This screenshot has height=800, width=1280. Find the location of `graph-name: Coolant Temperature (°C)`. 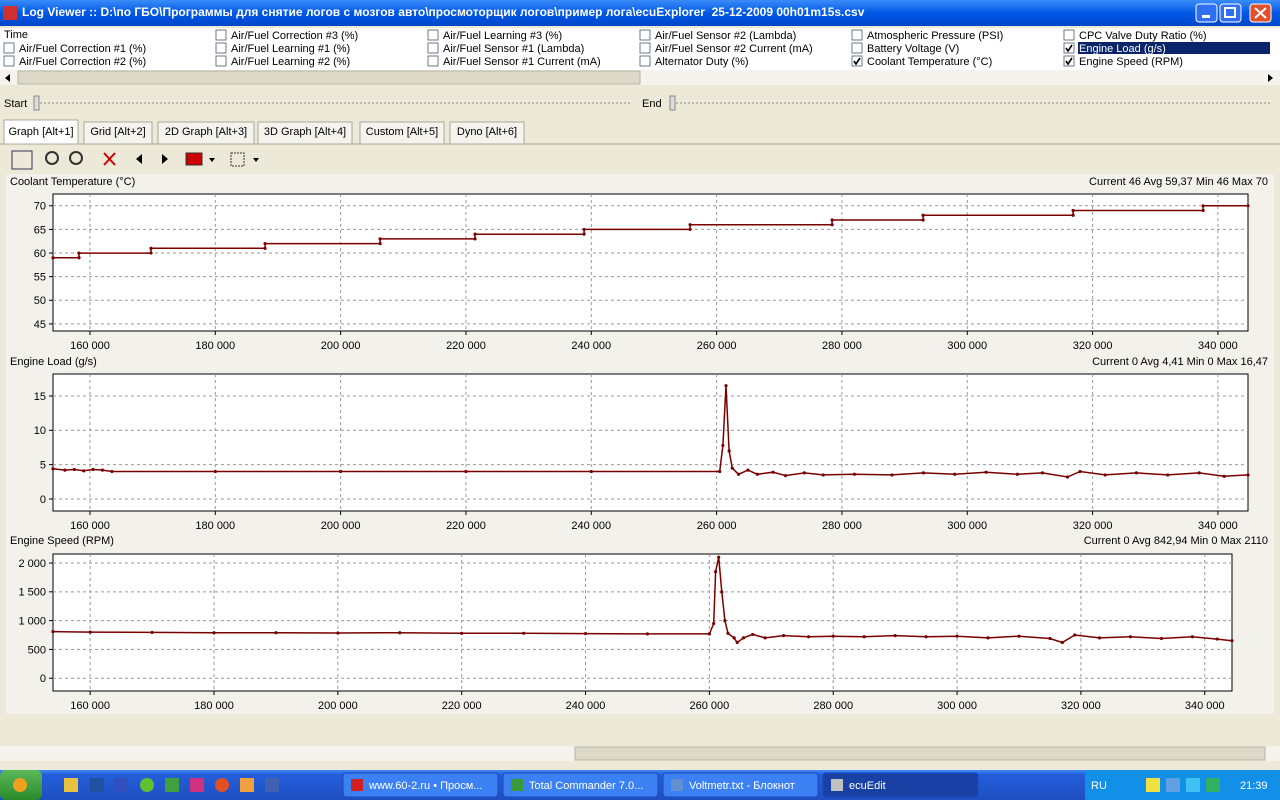

graph-name: Coolant Temperature (°C) is located at coordinates (72, 182).